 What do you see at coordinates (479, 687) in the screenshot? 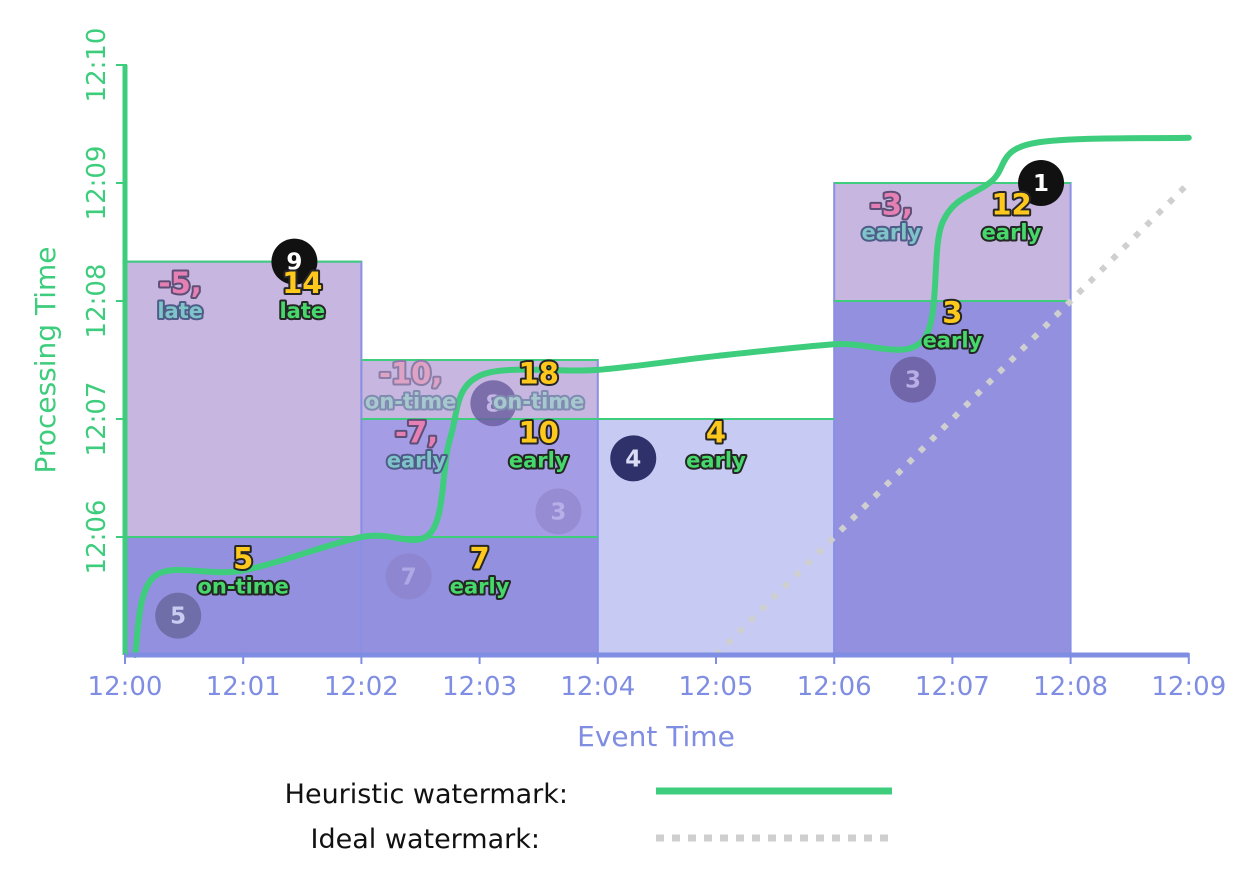
I see `x-tick-label: 12:03` at bounding box center [479, 687].